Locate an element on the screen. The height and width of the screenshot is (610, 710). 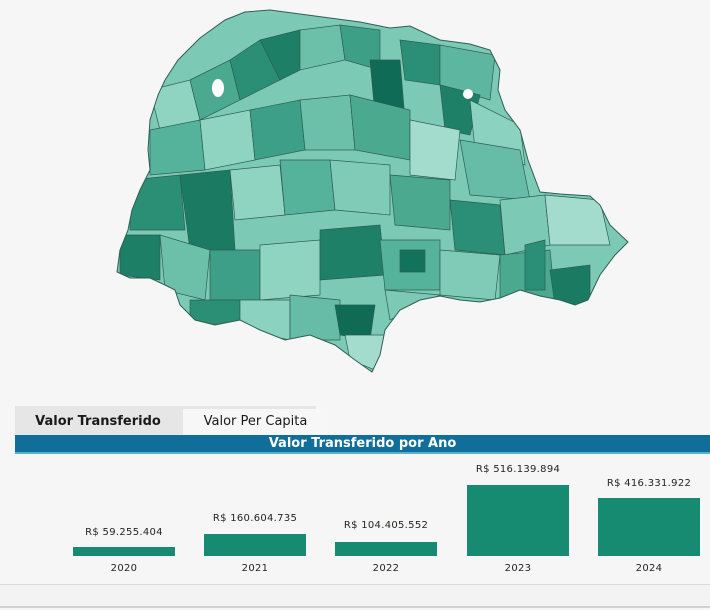
x-axis-label: 2024 is located at coordinates (649, 568).